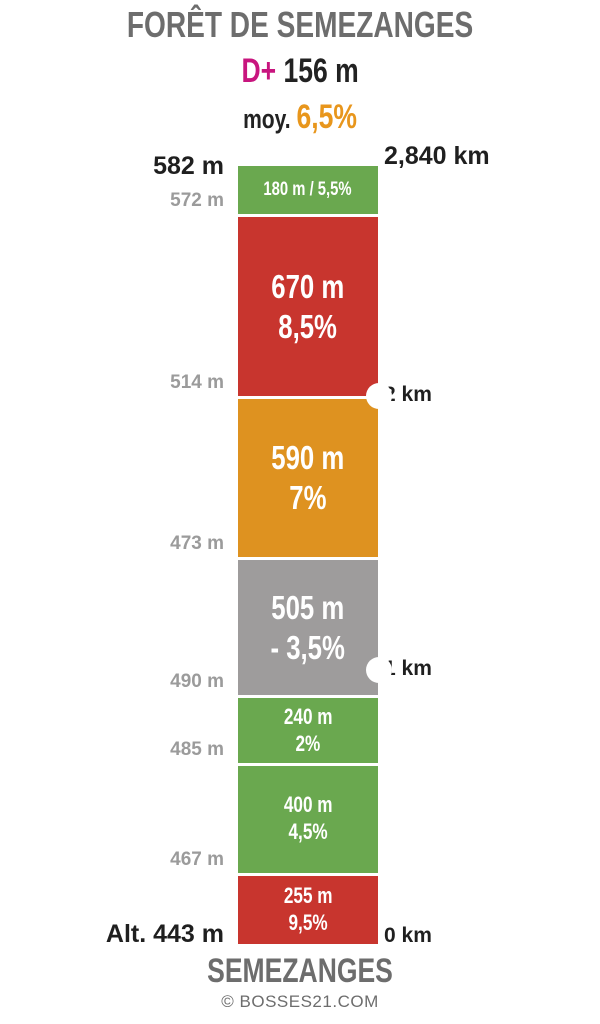 Image resolution: width=600 pixels, height=1024 pixels. What do you see at coordinates (308, 716) in the screenshot?
I see `segment-length-label: 240 m` at bounding box center [308, 716].